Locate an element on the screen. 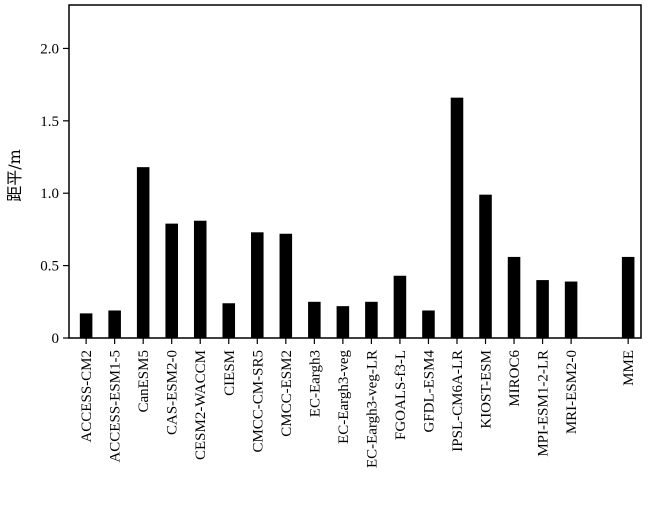 The height and width of the screenshot is (515, 650). x-tick-label: MRI-ESM2-0 is located at coordinates (572, 392).